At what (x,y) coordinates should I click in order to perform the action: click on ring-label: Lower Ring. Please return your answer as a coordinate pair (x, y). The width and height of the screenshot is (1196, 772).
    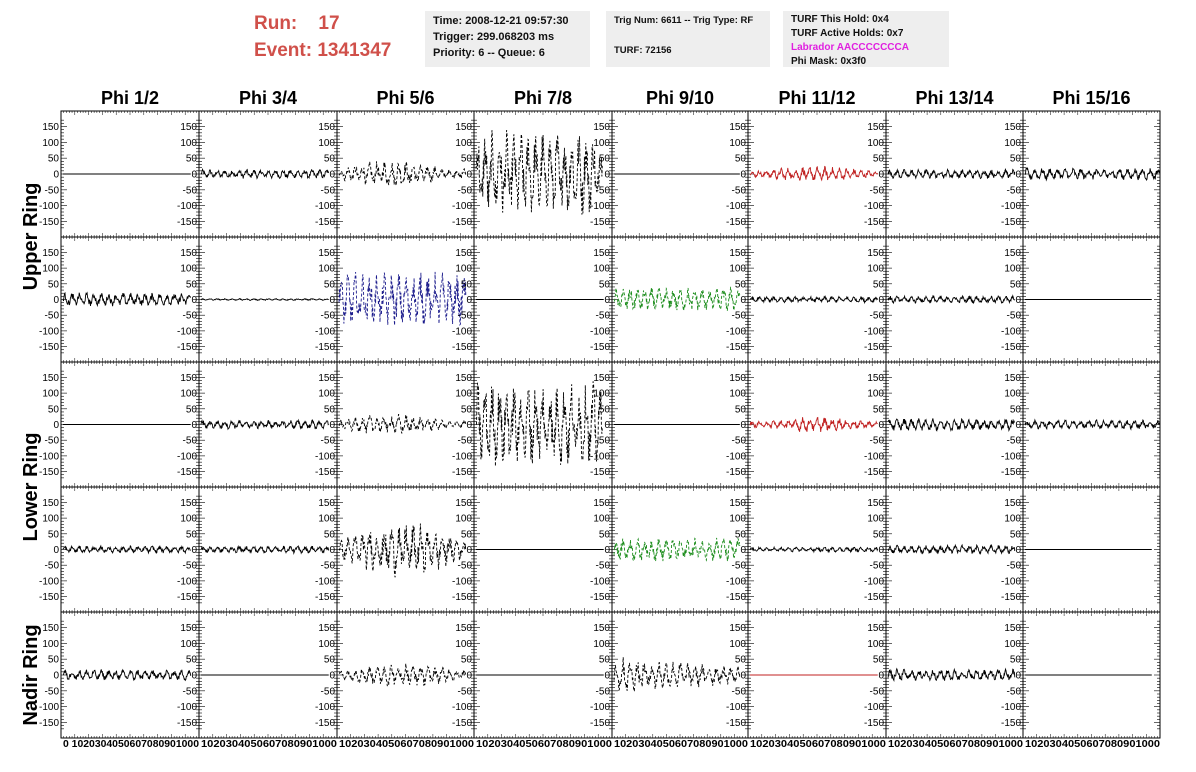
    Looking at the image, I should click on (31, 487).